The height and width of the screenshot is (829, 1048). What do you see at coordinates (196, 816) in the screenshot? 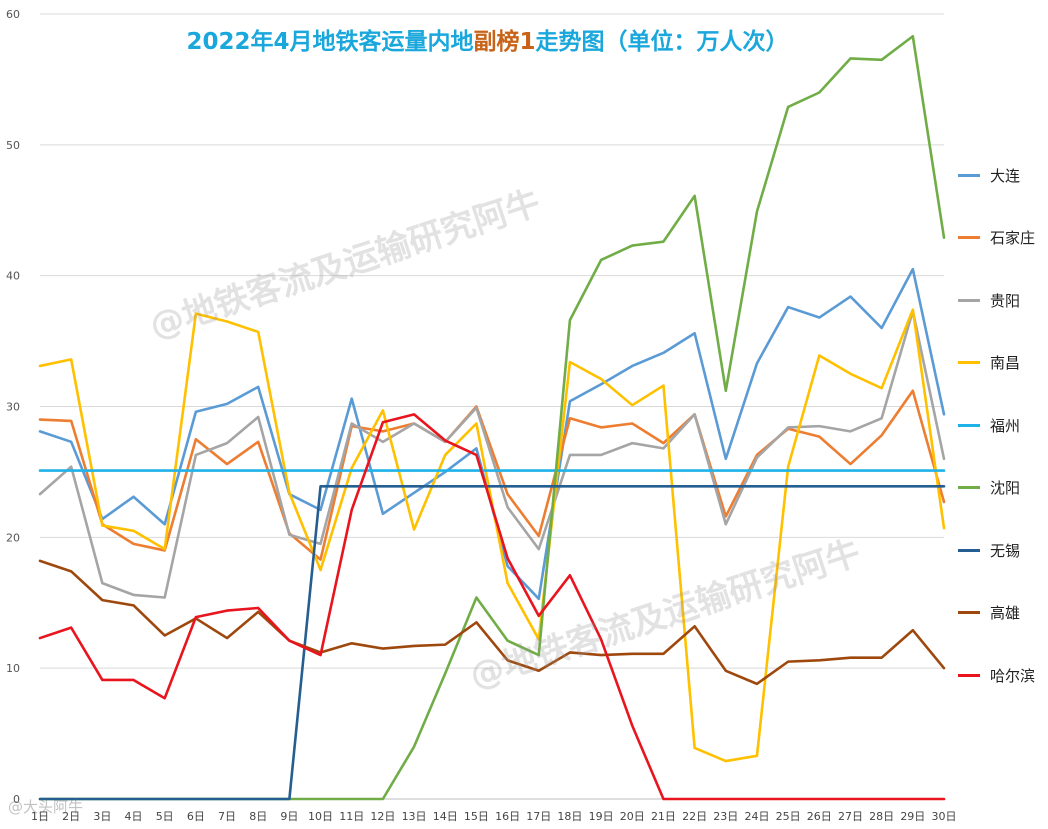
I see `x-tick-label: 6日` at bounding box center [196, 816].